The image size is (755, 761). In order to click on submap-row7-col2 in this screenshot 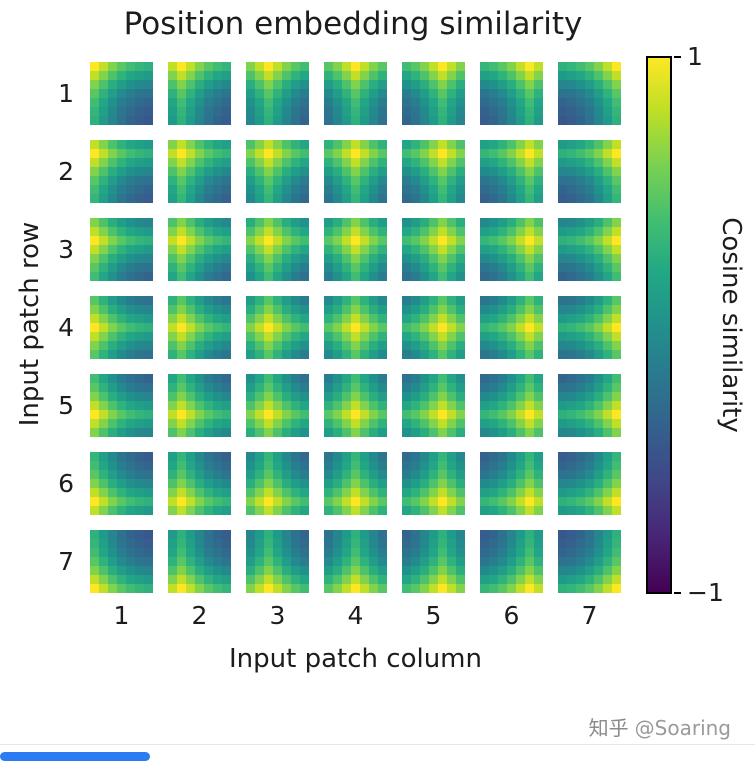, I will do `click(199, 561)`.